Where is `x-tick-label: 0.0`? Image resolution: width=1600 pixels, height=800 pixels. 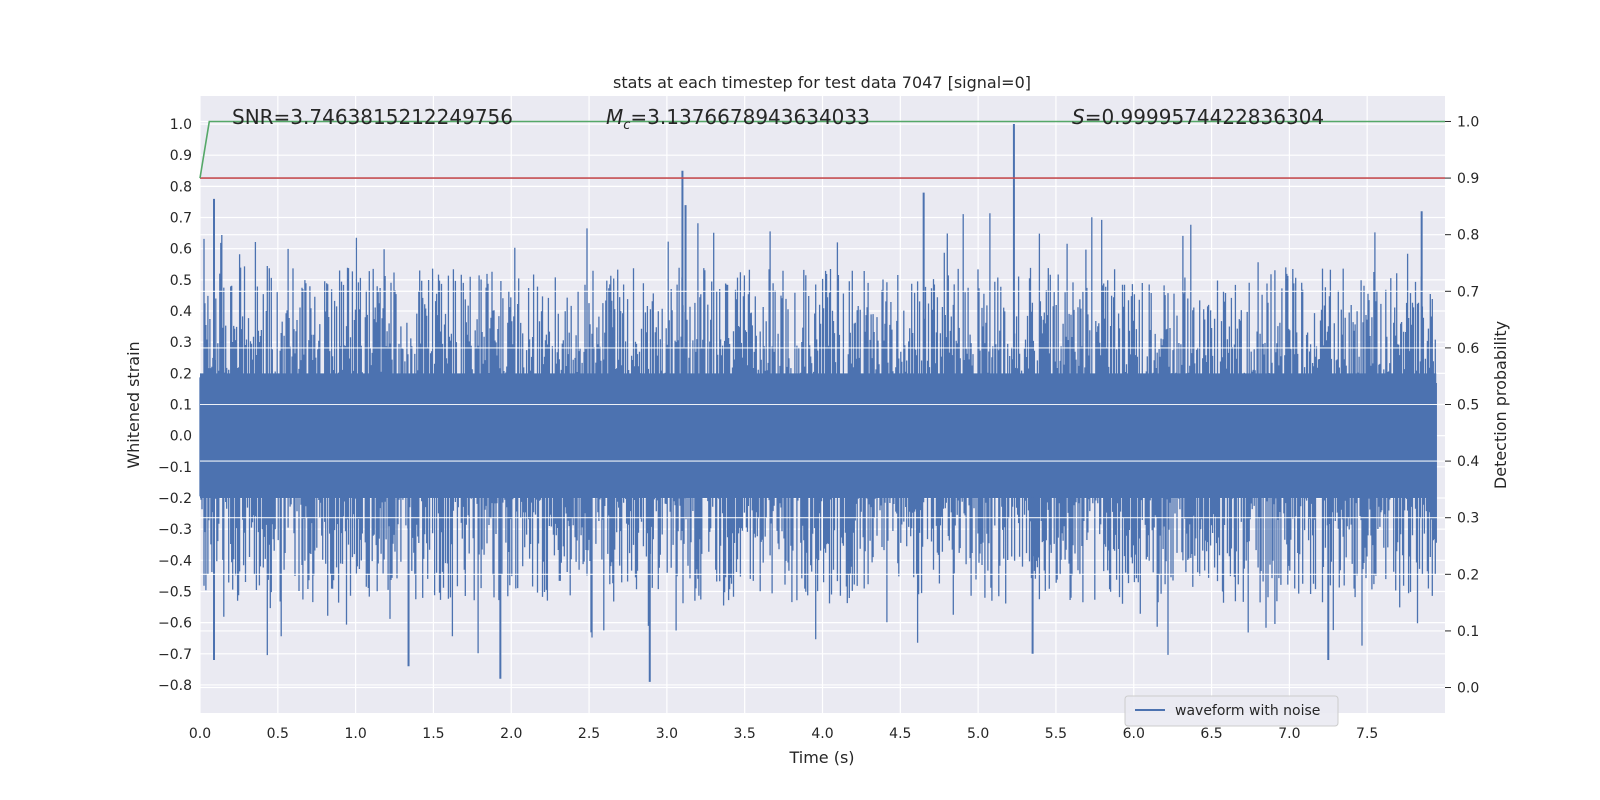
x-tick-label: 0.0 is located at coordinates (200, 734).